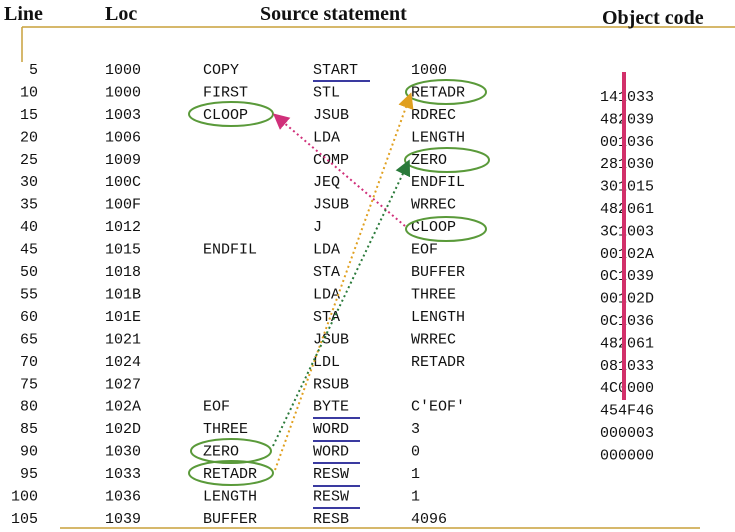 This screenshot has width=735, height=532. I want to click on cell-operand: RDREC, so click(433, 115).